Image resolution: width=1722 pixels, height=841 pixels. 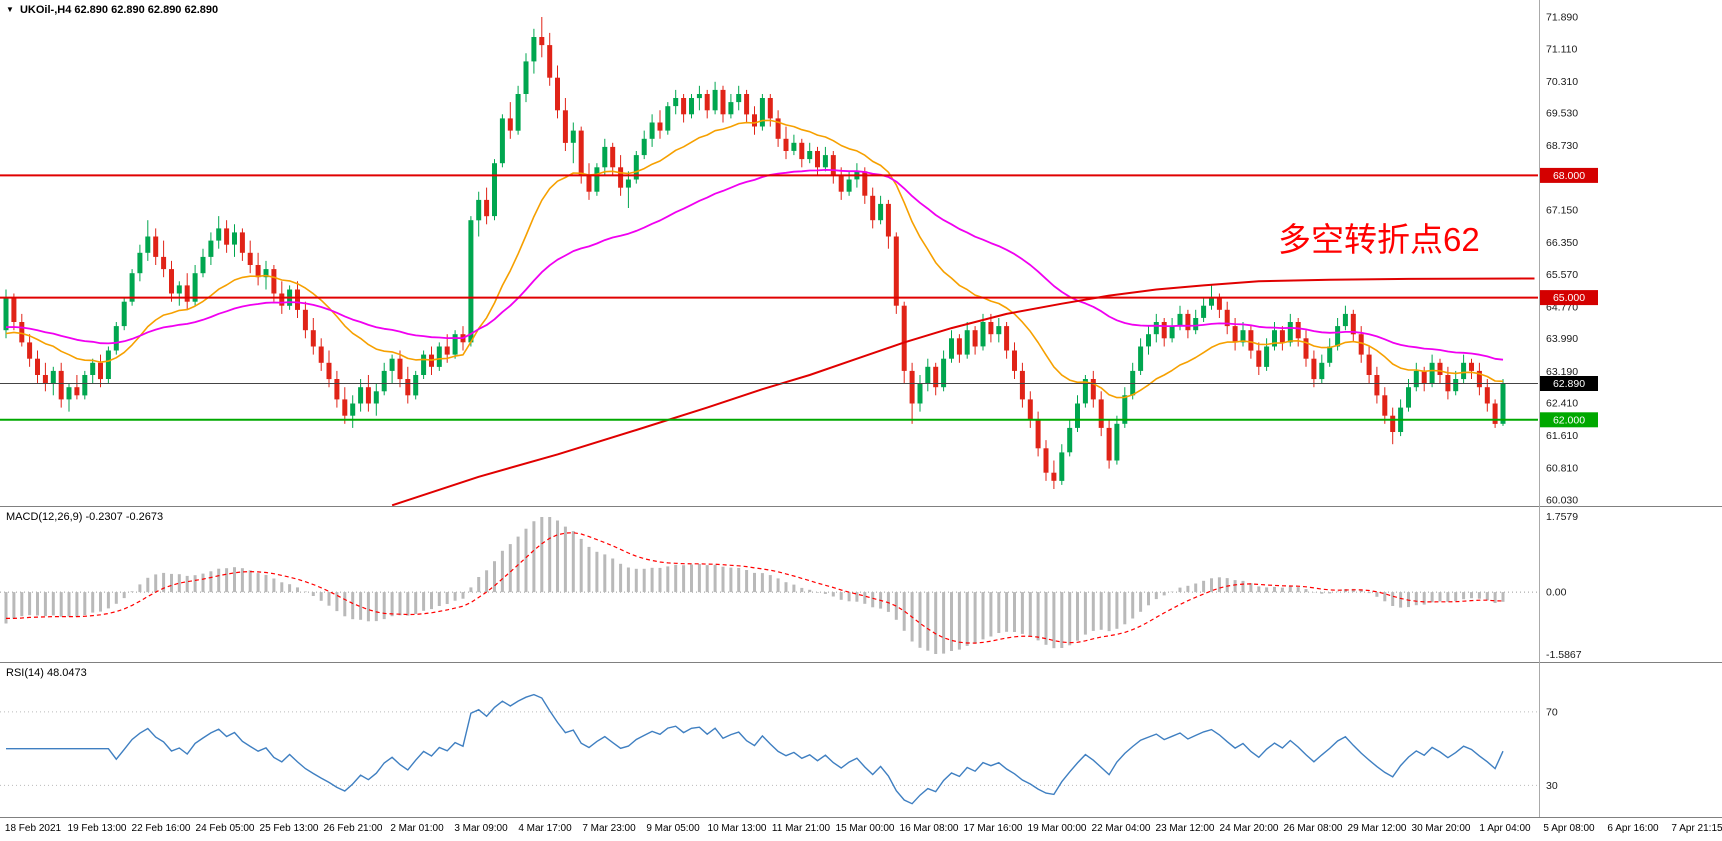 What do you see at coordinates (1562, 339) in the screenshot?
I see `price-axis-label: 63.990` at bounding box center [1562, 339].